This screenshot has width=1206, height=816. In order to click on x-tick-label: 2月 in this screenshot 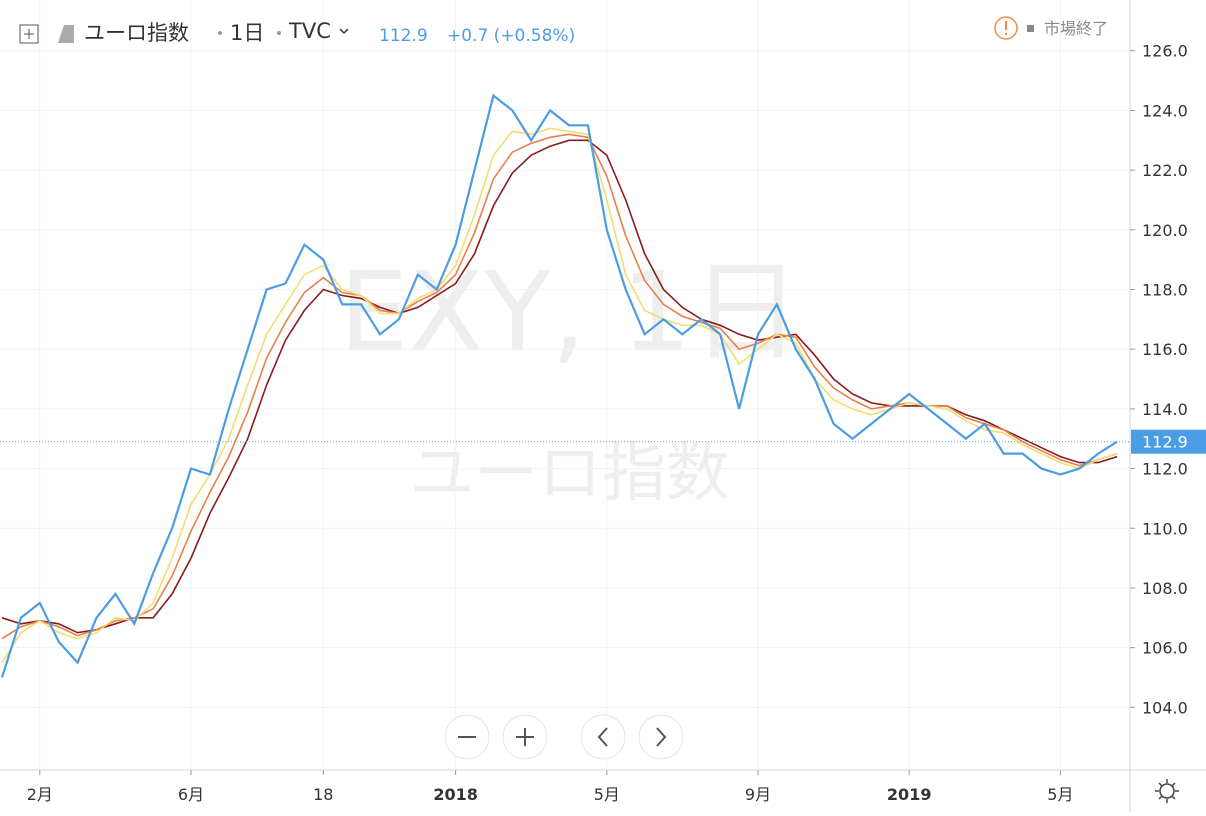, I will do `click(40, 794)`.